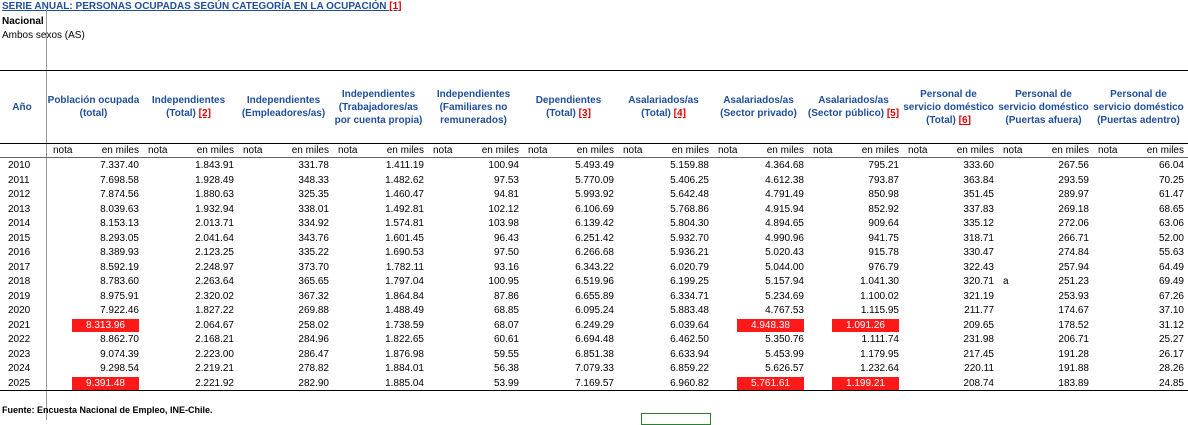 The image size is (1188, 425). I want to click on value-cell: 333.60, so click(978, 165).